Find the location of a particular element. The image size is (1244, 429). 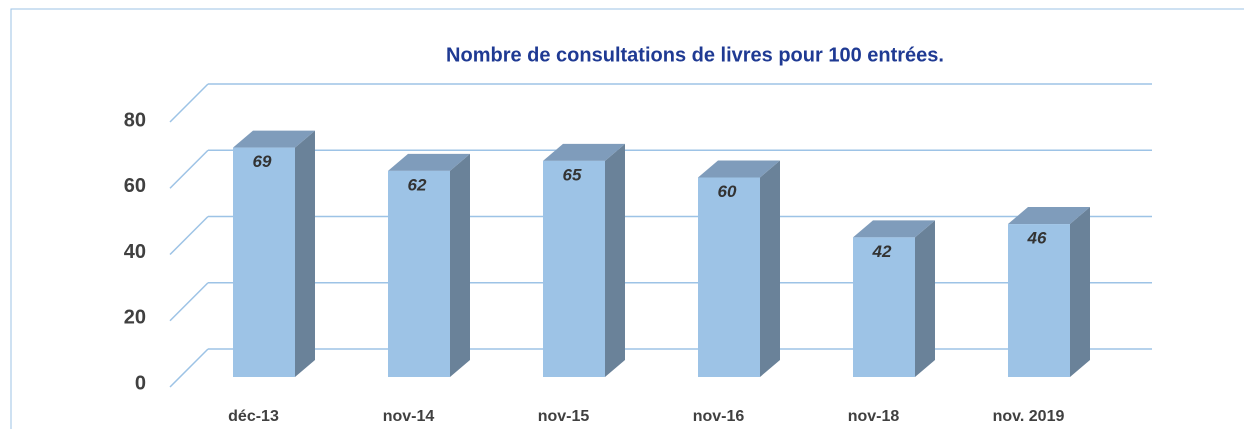

x-tick-label: nov-16 is located at coordinates (719, 416).